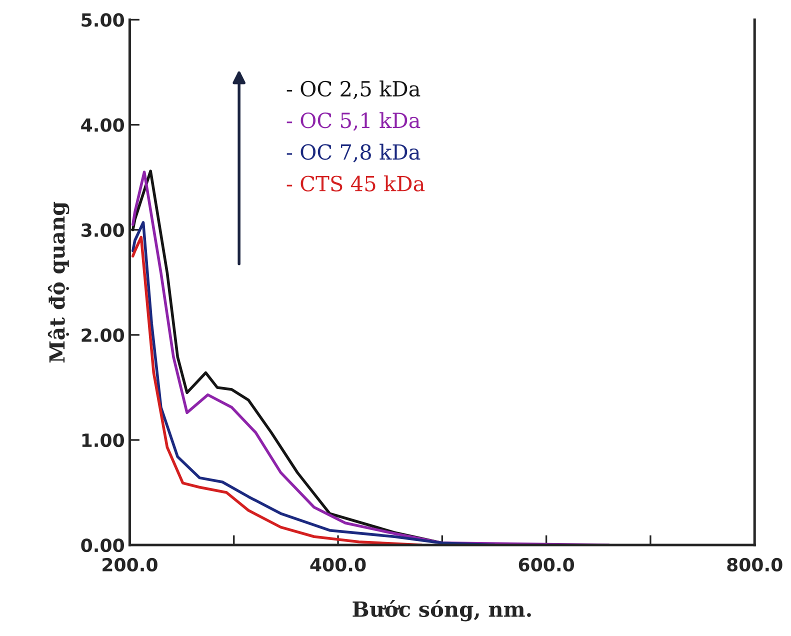 Image resolution: width=791 pixels, height=636 pixels. What do you see at coordinates (103, 335) in the screenshot?
I see `y-tick-label: 2.00` at bounding box center [103, 335].